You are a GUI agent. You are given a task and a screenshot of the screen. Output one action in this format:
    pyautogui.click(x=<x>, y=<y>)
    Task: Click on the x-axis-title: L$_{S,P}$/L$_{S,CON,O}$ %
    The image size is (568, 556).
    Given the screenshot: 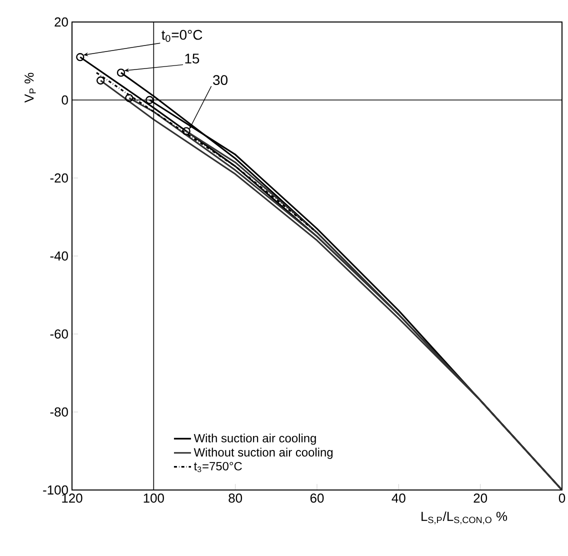 What is the action you would take?
    pyautogui.click(x=465, y=517)
    